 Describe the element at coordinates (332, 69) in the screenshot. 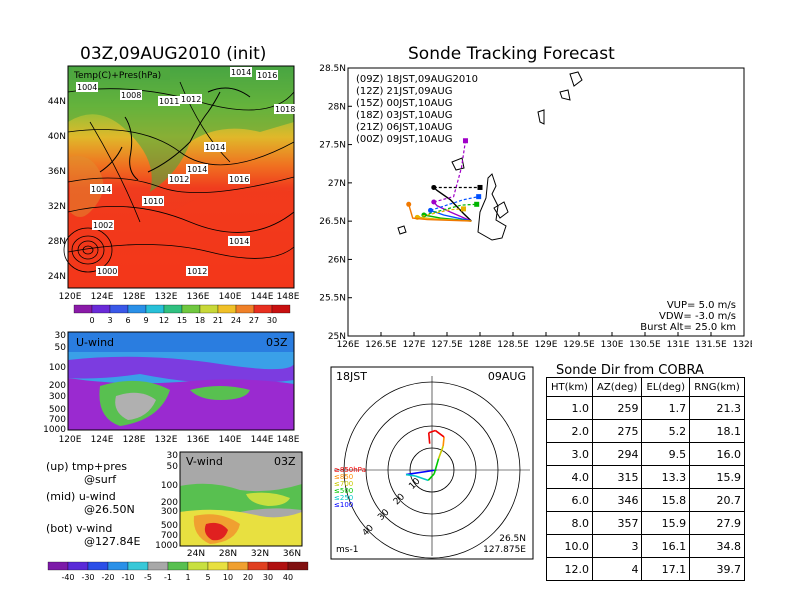

I see `y-tick-label: 28.5N` at that location.